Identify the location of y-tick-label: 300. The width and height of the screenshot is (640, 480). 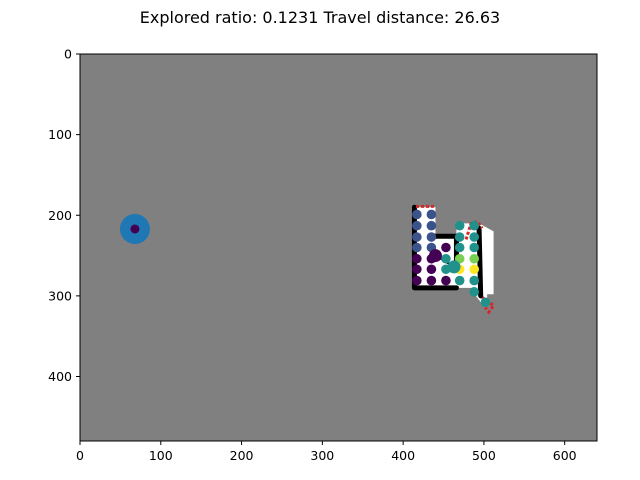
(60, 295).